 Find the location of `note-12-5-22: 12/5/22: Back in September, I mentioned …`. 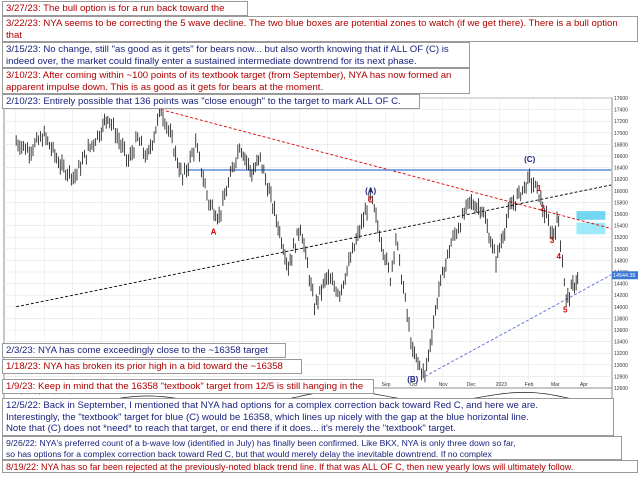

note-12-5-22: 12/5/22: Back in September, I mentioned … is located at coordinates (308, 417).